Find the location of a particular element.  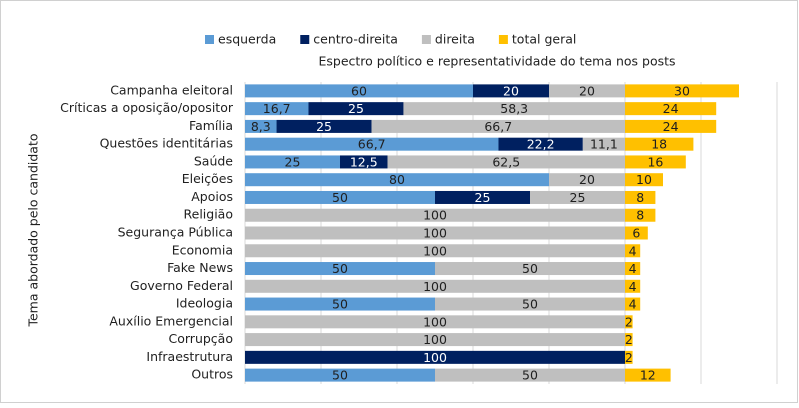

data-label: 30 is located at coordinates (682, 90).